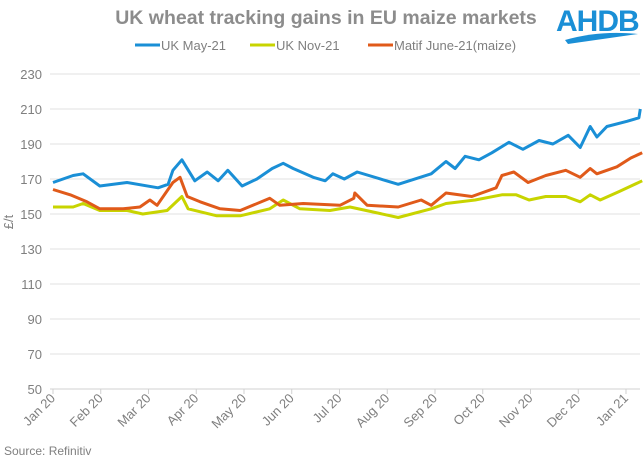 The image size is (643, 459). I want to click on series-line-matif-june-21-maize-, so click(347, 181).